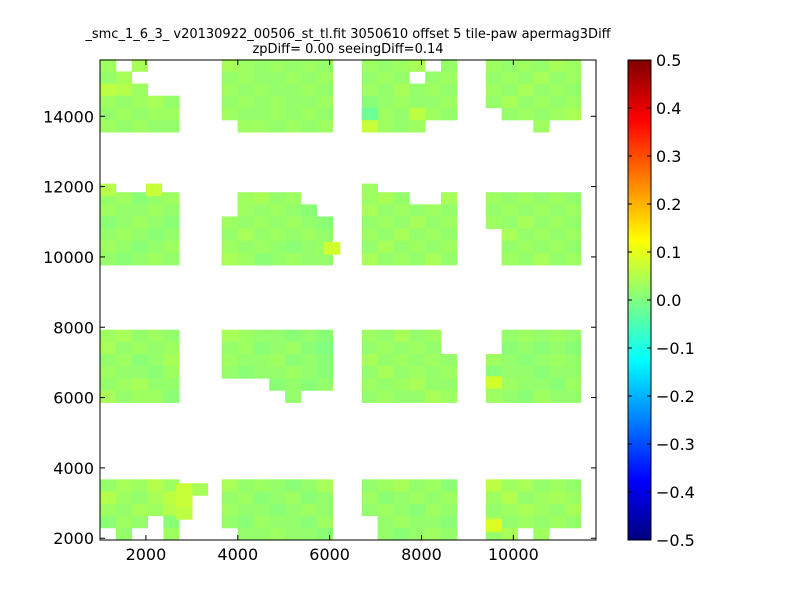 Image resolution: width=800 pixels, height=600 pixels. Describe the element at coordinates (68, 257) in the screenshot. I see `y-tick-label: 10000` at that location.